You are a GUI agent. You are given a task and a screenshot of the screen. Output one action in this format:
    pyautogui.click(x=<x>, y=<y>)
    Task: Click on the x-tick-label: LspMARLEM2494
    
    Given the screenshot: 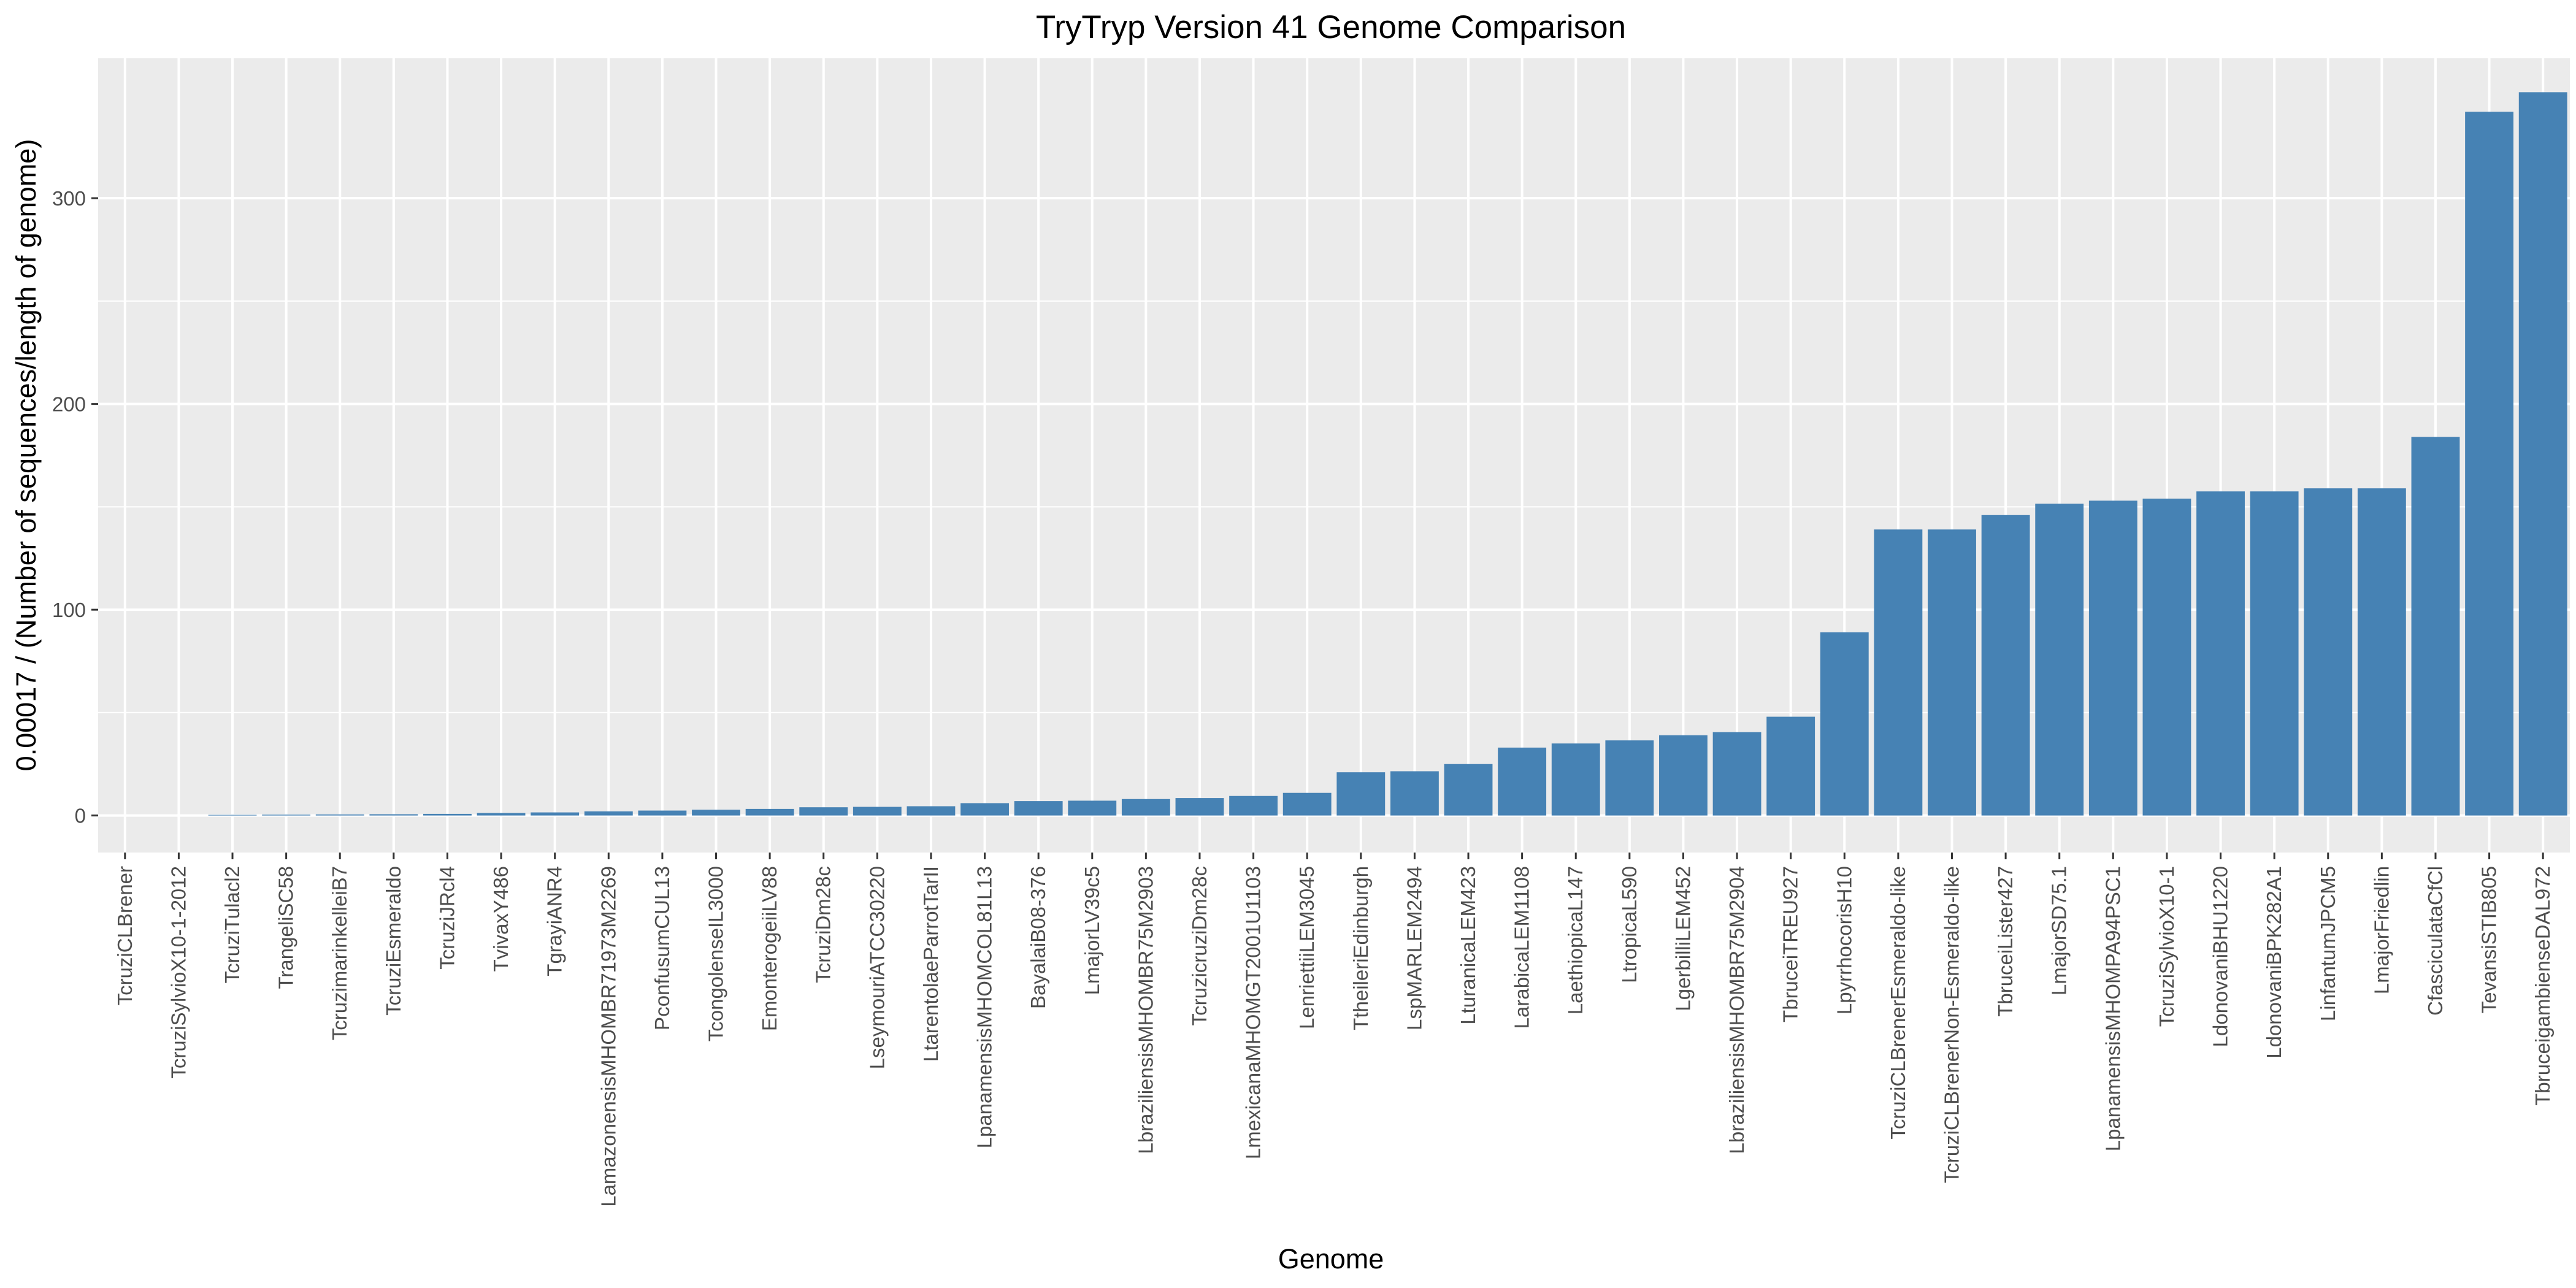 What is the action you would take?
    pyautogui.click(x=1414, y=948)
    